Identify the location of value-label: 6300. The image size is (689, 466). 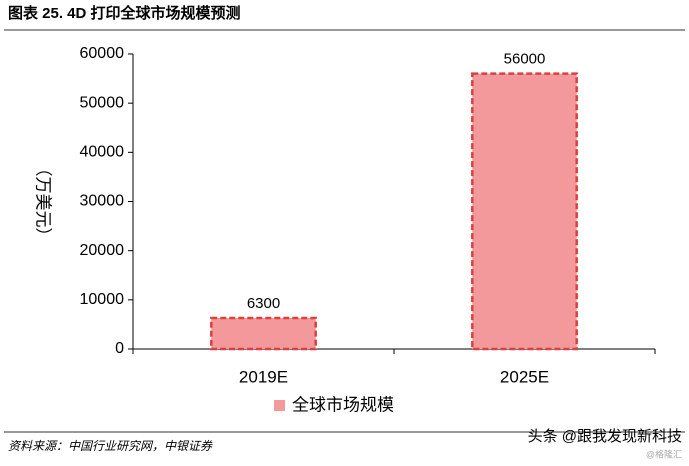
(263, 303).